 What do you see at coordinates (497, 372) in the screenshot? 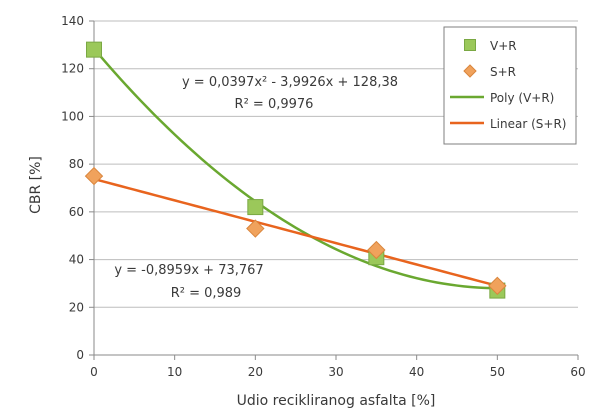
I see `x-tick-label: 50` at bounding box center [497, 372].